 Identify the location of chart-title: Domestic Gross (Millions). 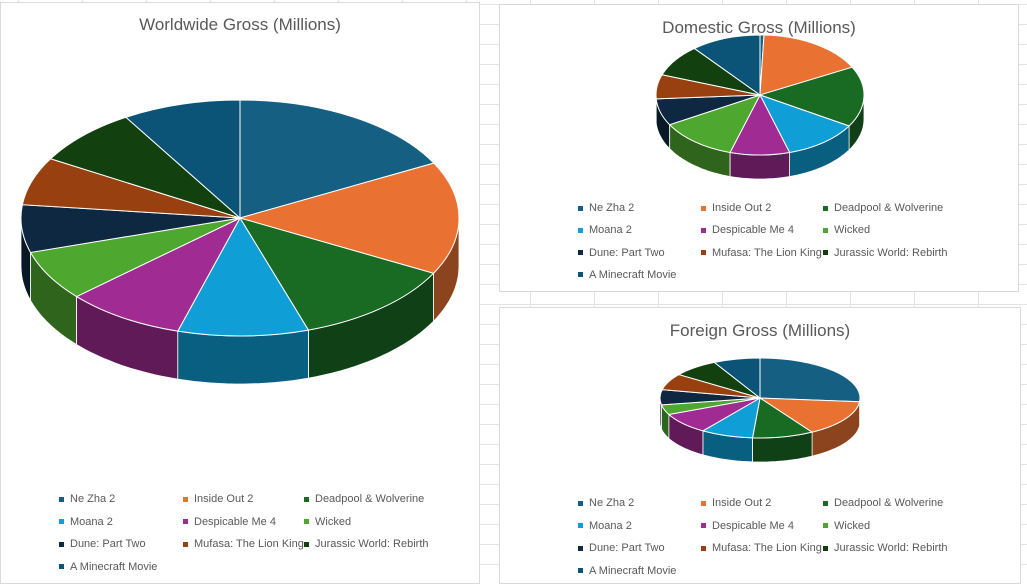
(759, 27).